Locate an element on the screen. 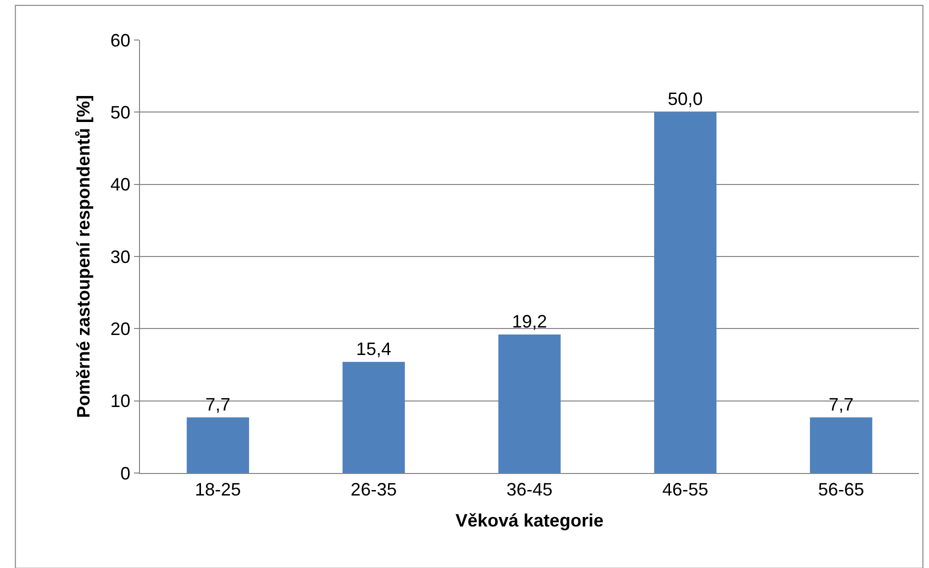  y-tick-label: 60 is located at coordinates (120, 40).